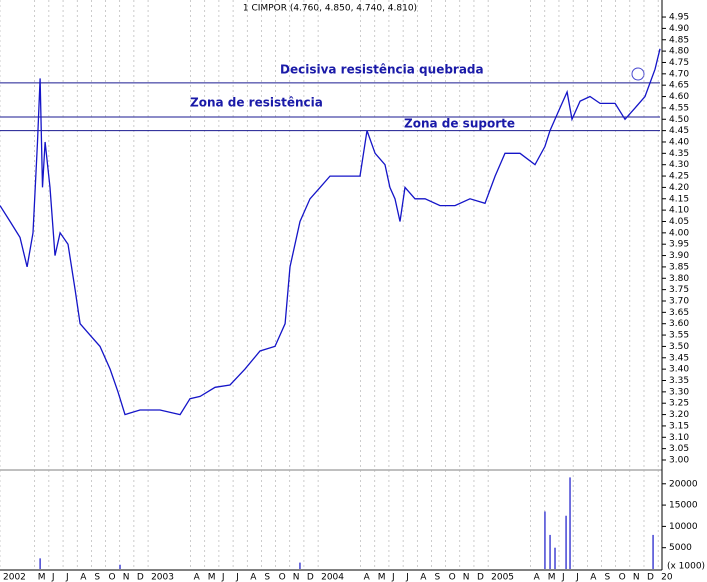 Image resolution: width=707 pixels, height=582 pixels. Describe the element at coordinates (683, 506) in the screenshot. I see `y-tick-label: 15000` at that location.